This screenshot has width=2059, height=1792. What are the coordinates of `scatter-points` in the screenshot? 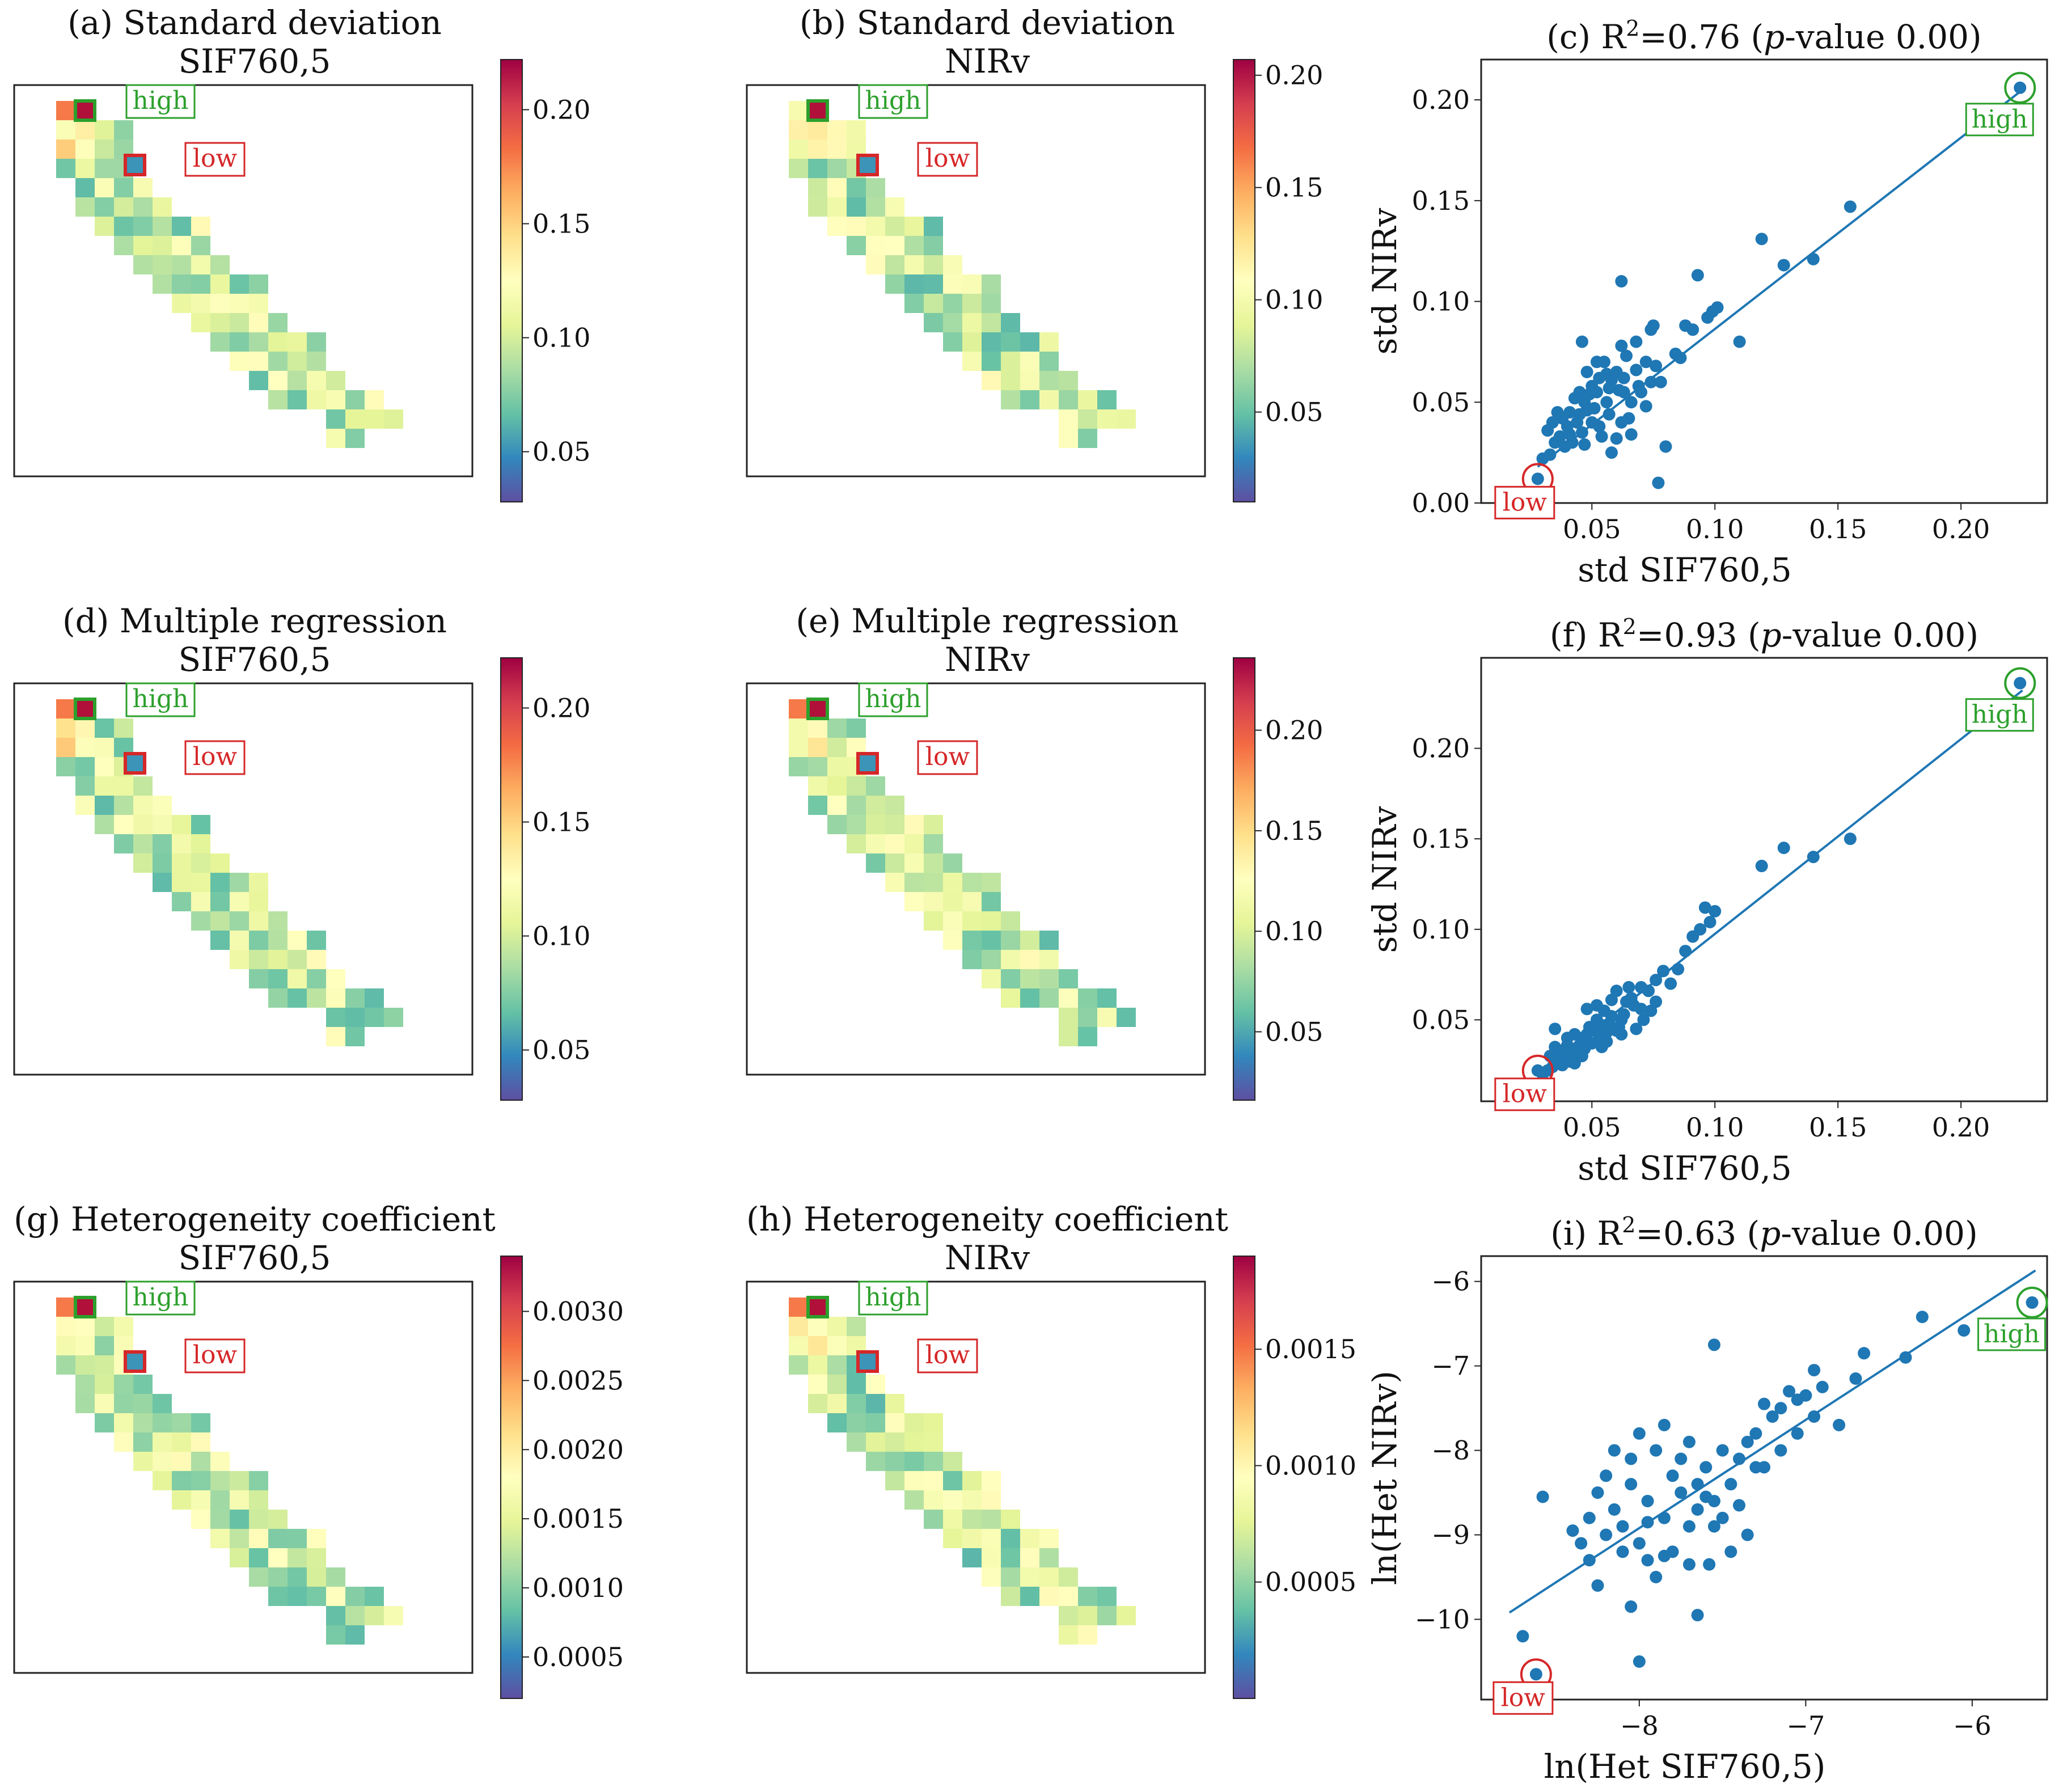 It's located at (1779, 285).